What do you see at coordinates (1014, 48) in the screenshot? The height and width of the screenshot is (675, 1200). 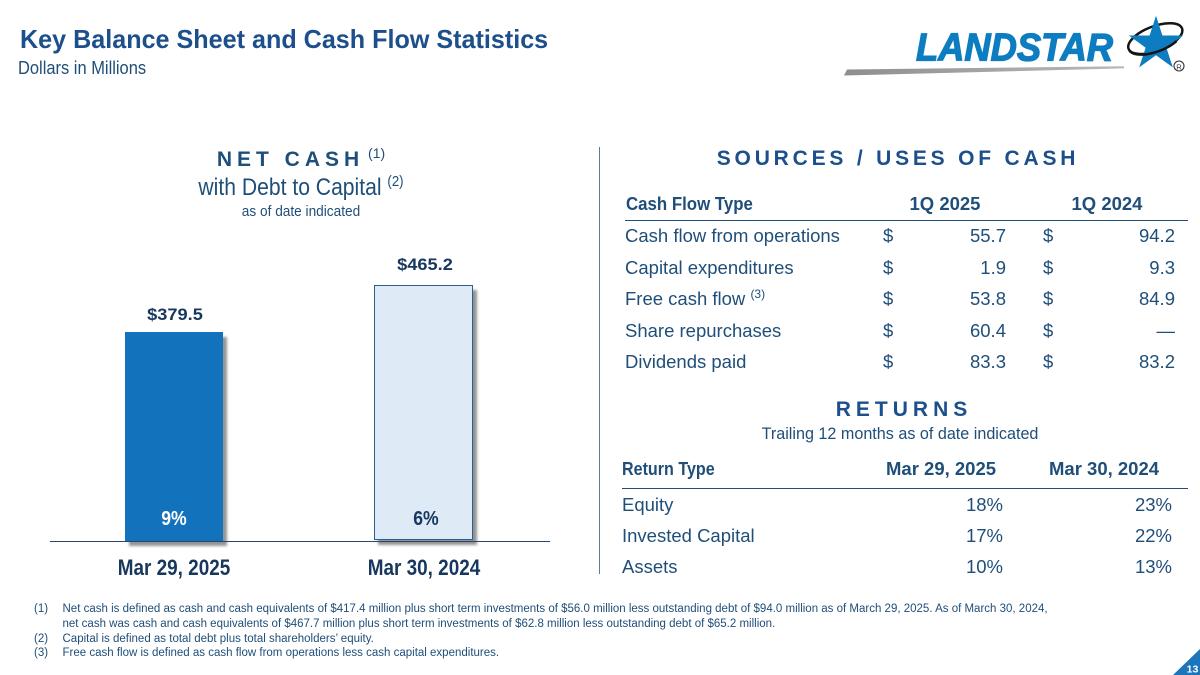 I see `svg-text: LANDSTAR` at bounding box center [1014, 48].